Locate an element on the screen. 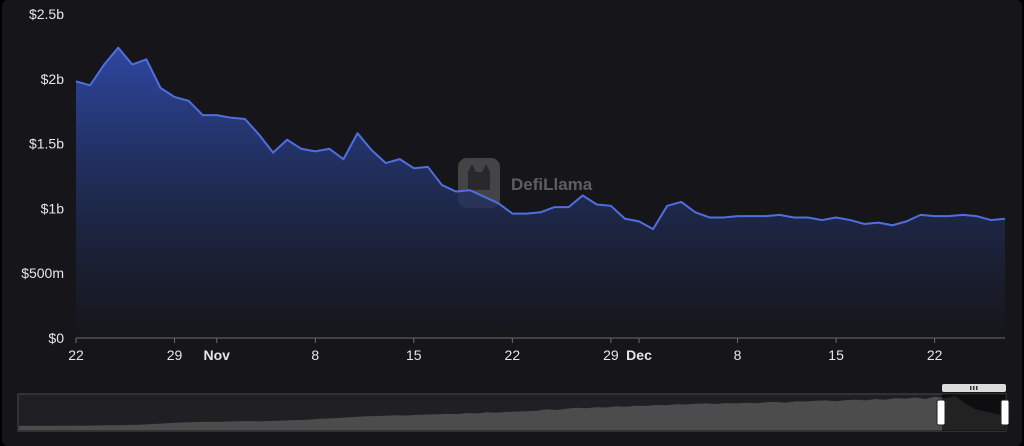  y-tick-label: $500m is located at coordinates (42, 273).